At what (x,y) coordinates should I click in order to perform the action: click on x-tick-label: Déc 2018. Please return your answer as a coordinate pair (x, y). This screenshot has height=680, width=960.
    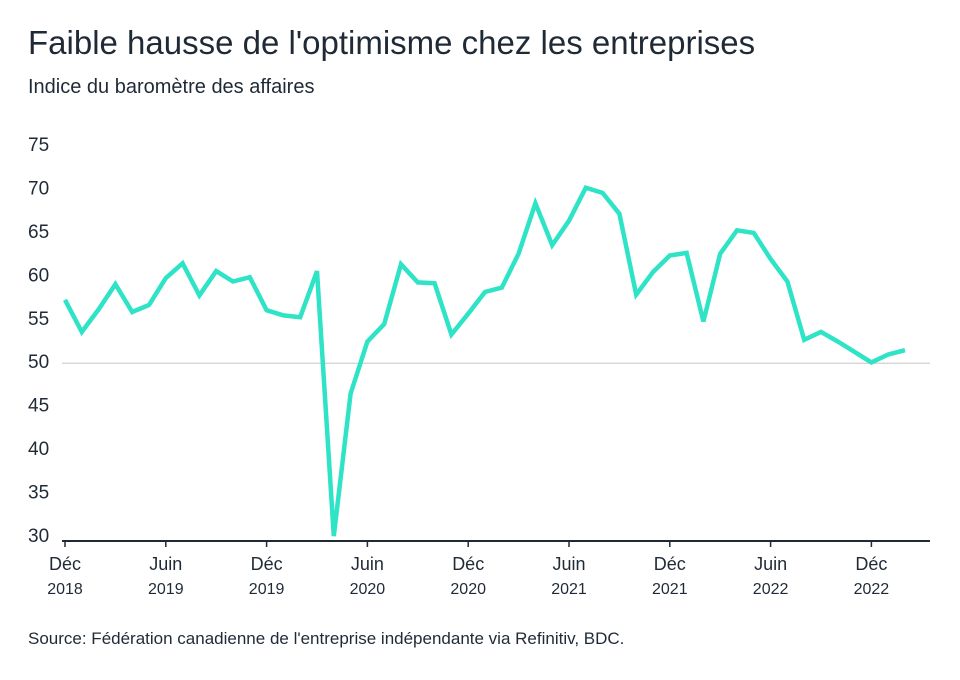
    Looking at the image, I should click on (65, 576).